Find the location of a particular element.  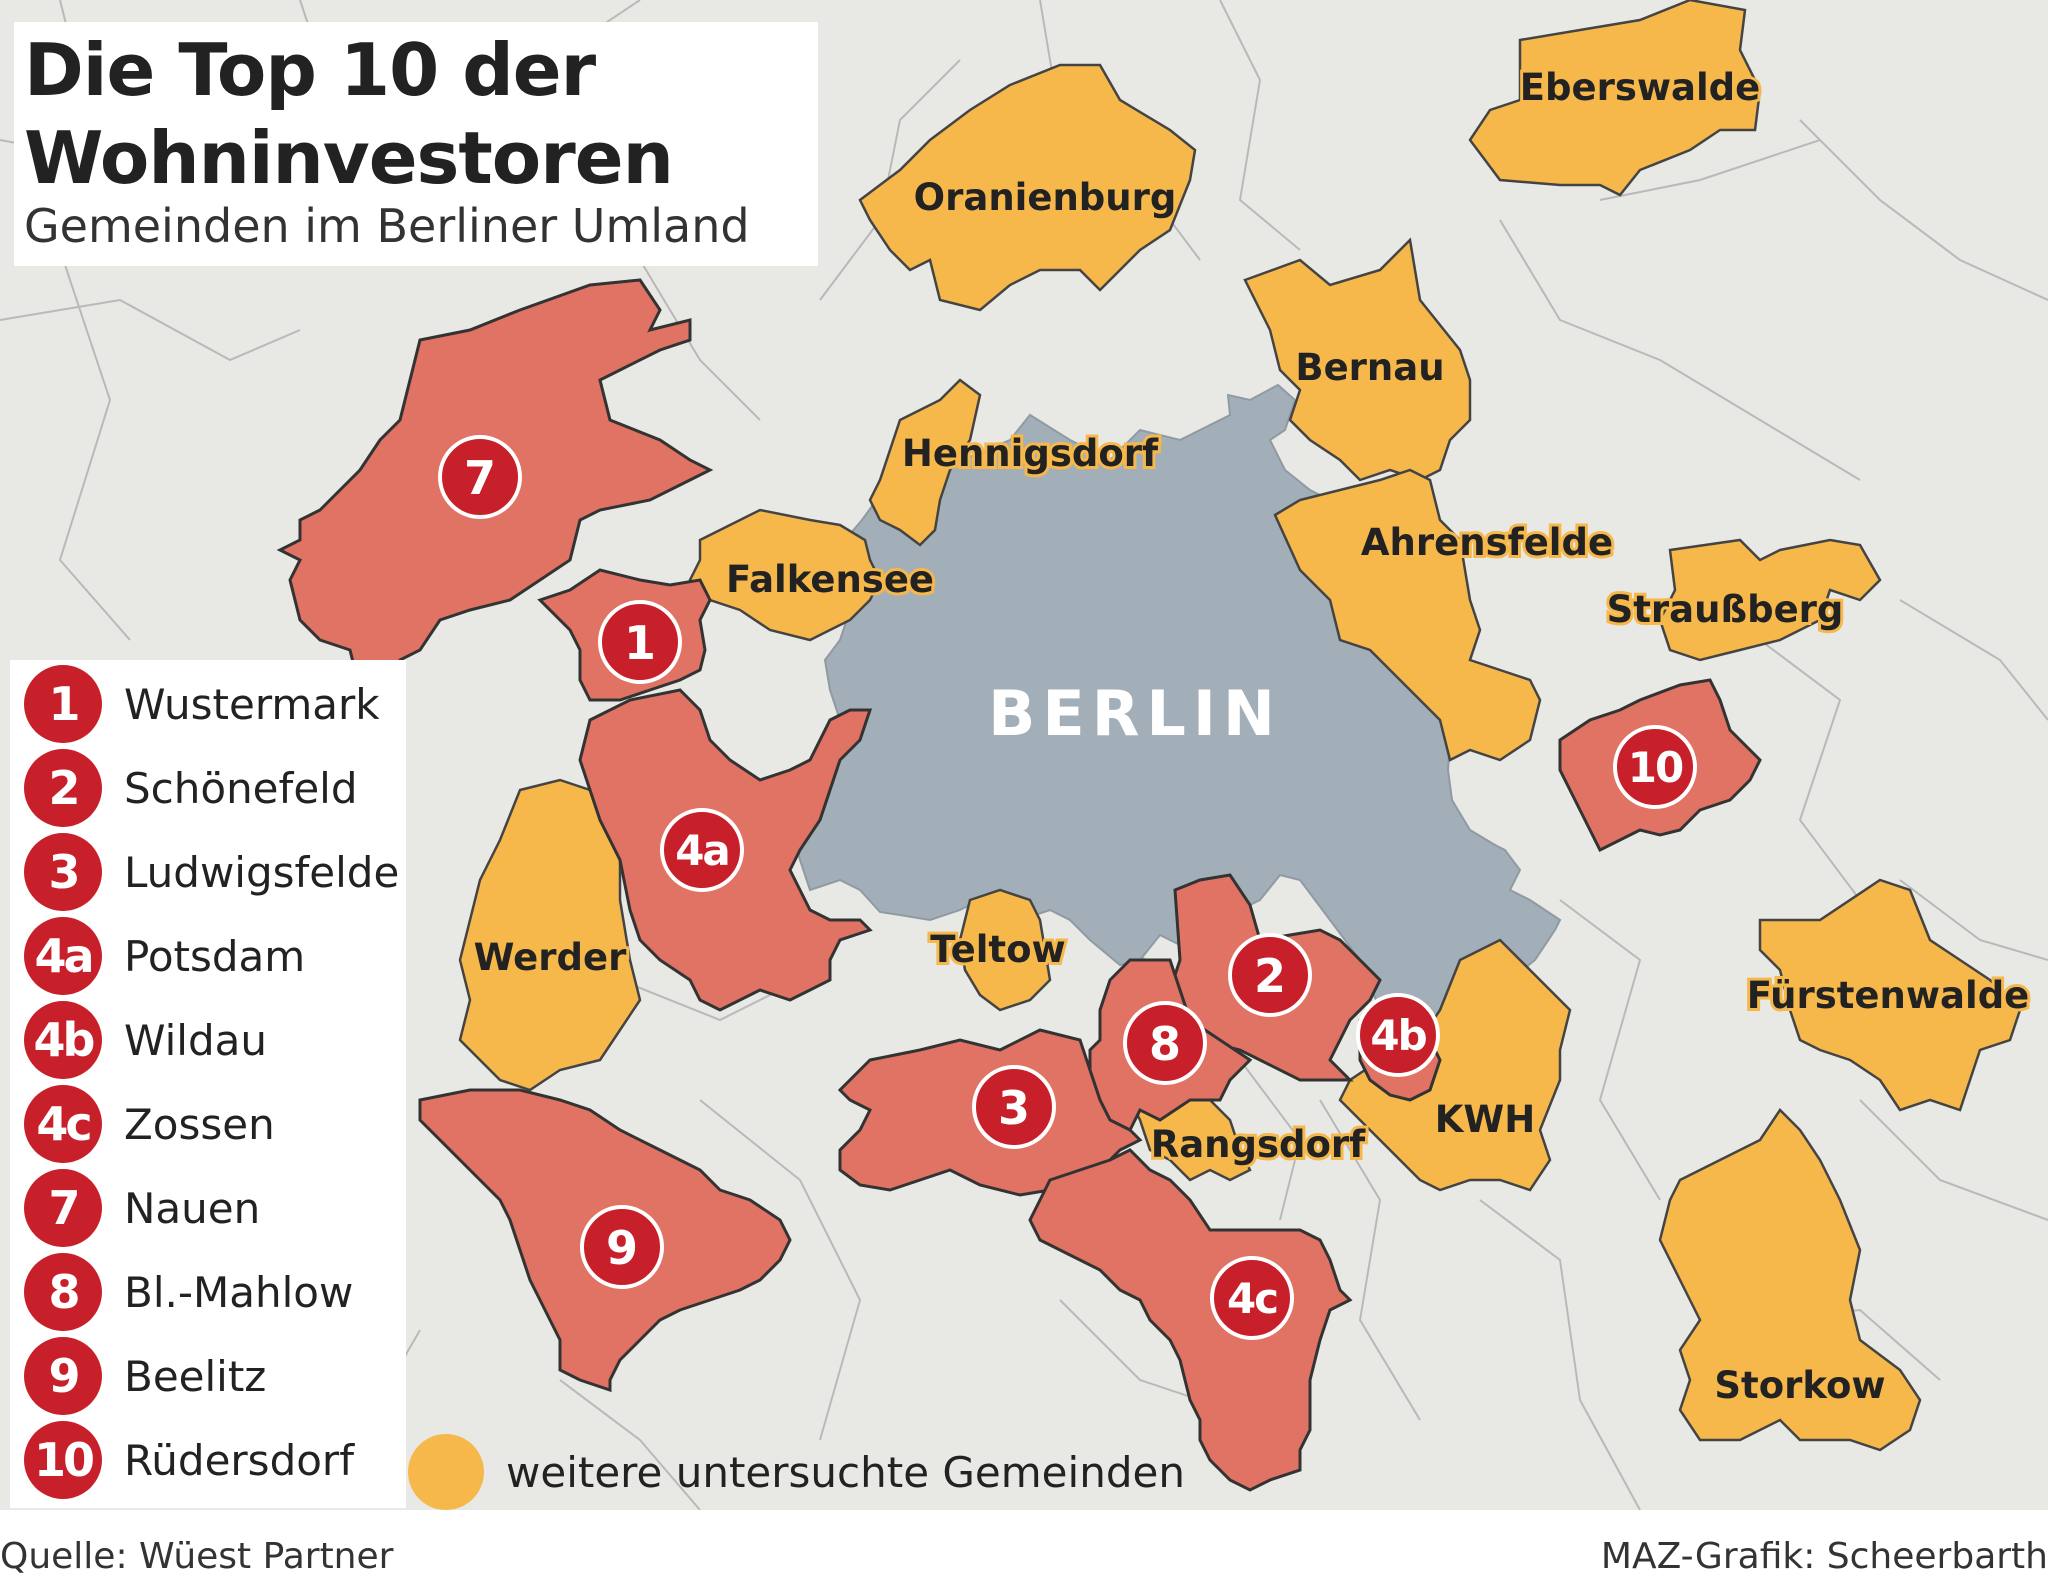

legend-badge-4a: 4a is located at coordinates (63, 956).